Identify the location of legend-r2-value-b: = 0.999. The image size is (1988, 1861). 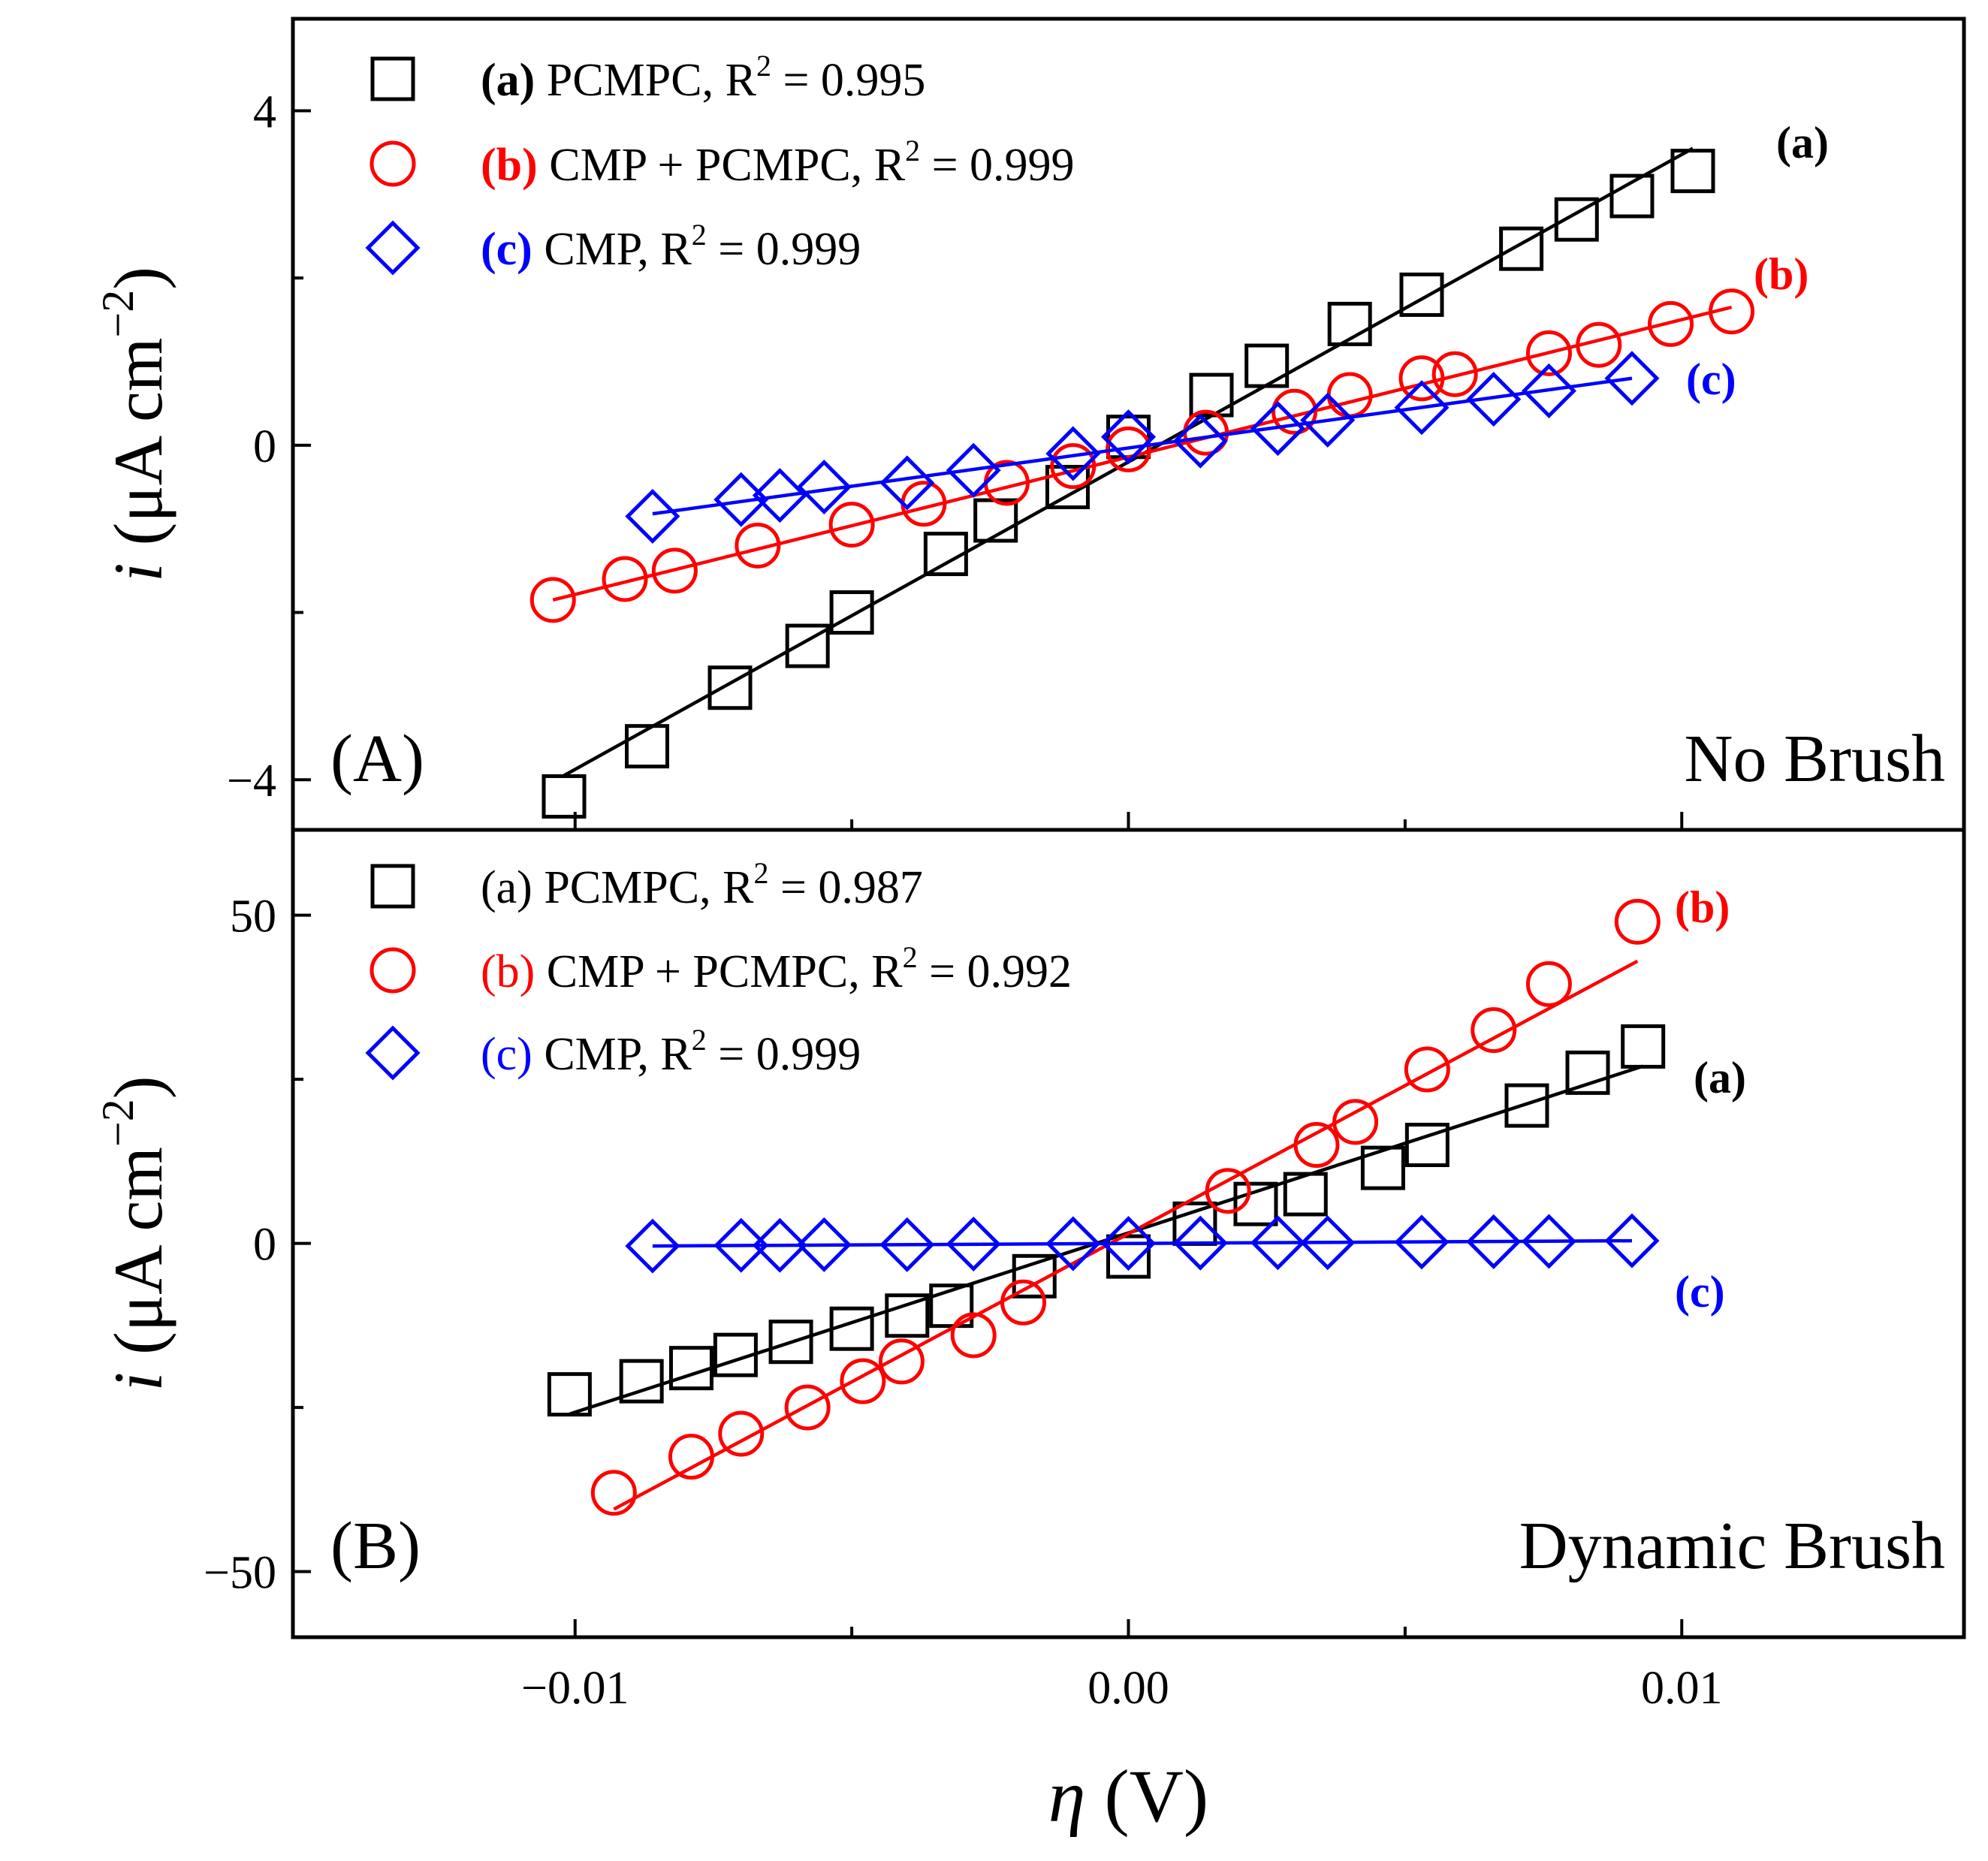
(997, 165).